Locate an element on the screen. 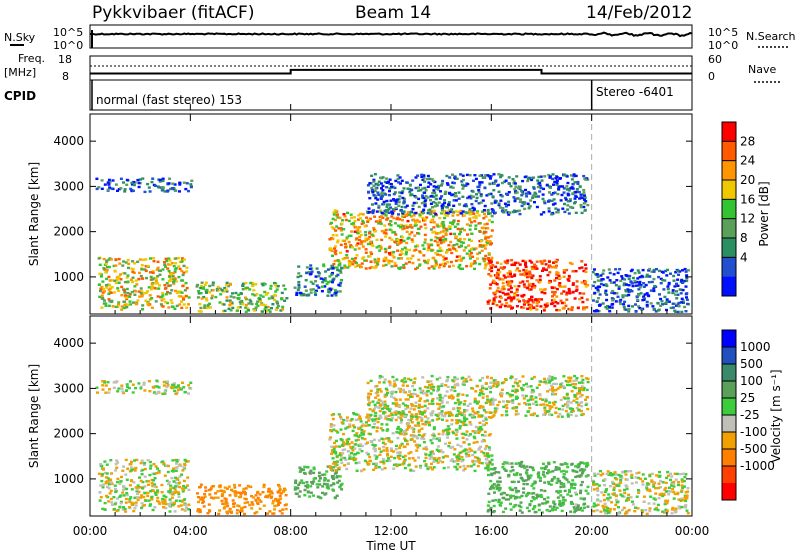 Image resolution: width=800 pixels, height=554 pixels. power-colorbar-tick-label: 8 is located at coordinates (744, 238).